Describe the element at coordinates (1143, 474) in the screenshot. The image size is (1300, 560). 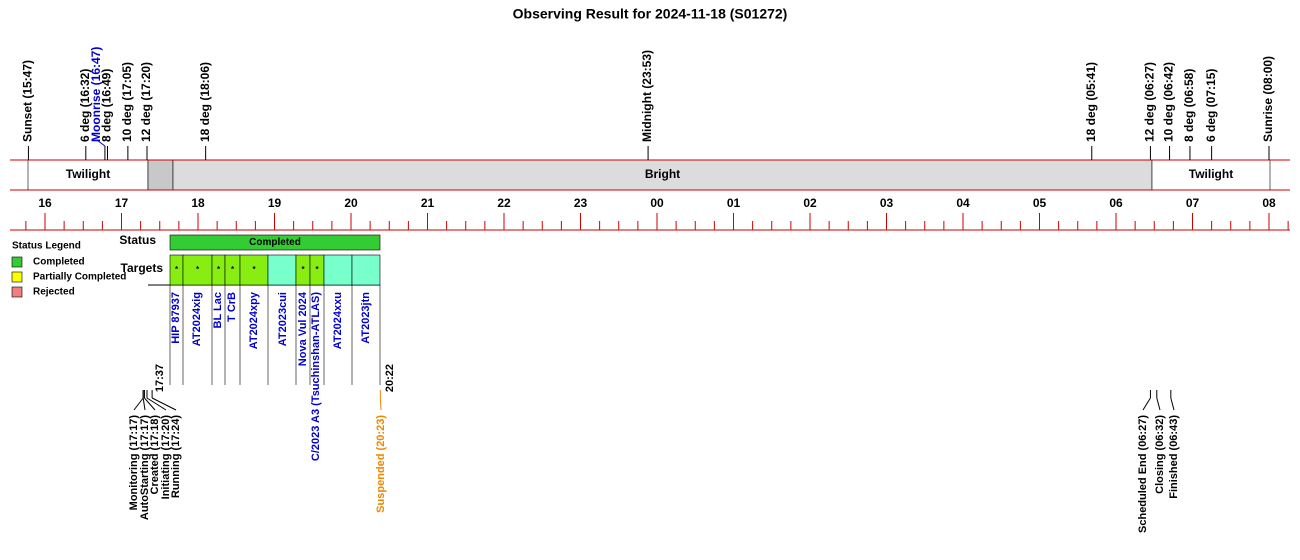
I see `event-label: Scheduled End (06:27)` at that location.